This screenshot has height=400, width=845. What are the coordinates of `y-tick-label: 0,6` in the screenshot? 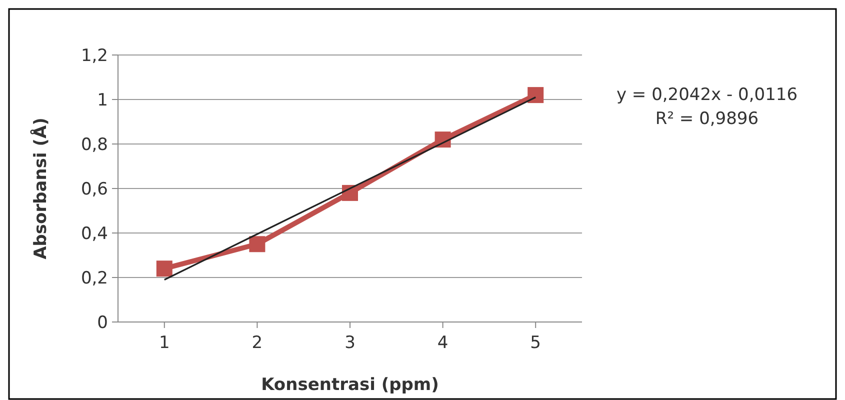 It's located at (94, 189).